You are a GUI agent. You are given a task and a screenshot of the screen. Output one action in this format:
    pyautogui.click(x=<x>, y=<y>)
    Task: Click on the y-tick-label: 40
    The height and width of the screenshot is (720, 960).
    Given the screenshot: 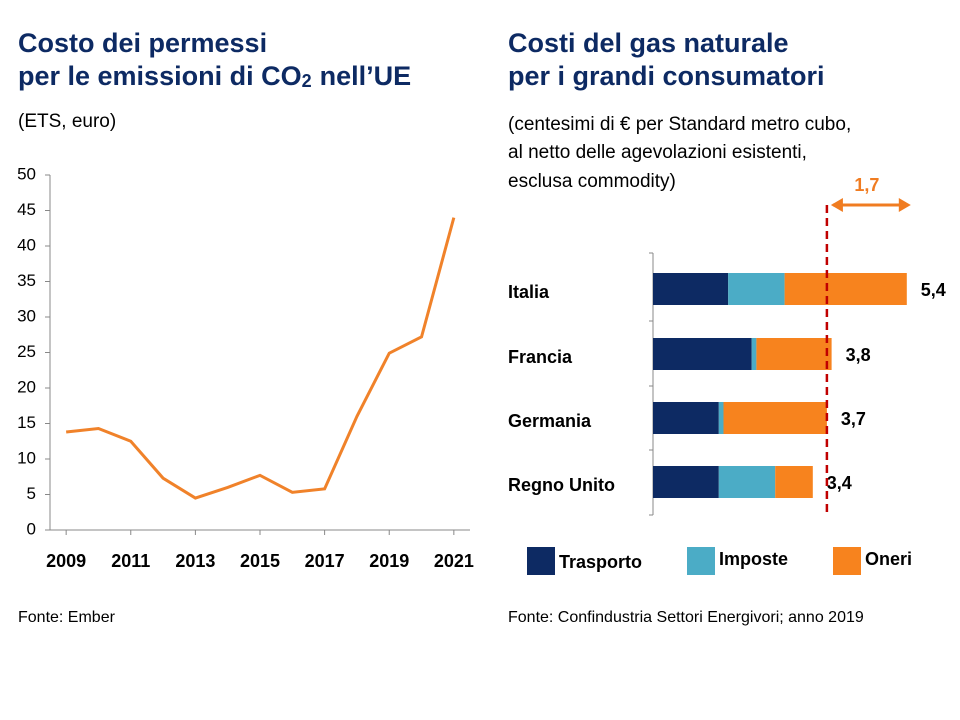 What is the action you would take?
    pyautogui.click(x=26, y=244)
    